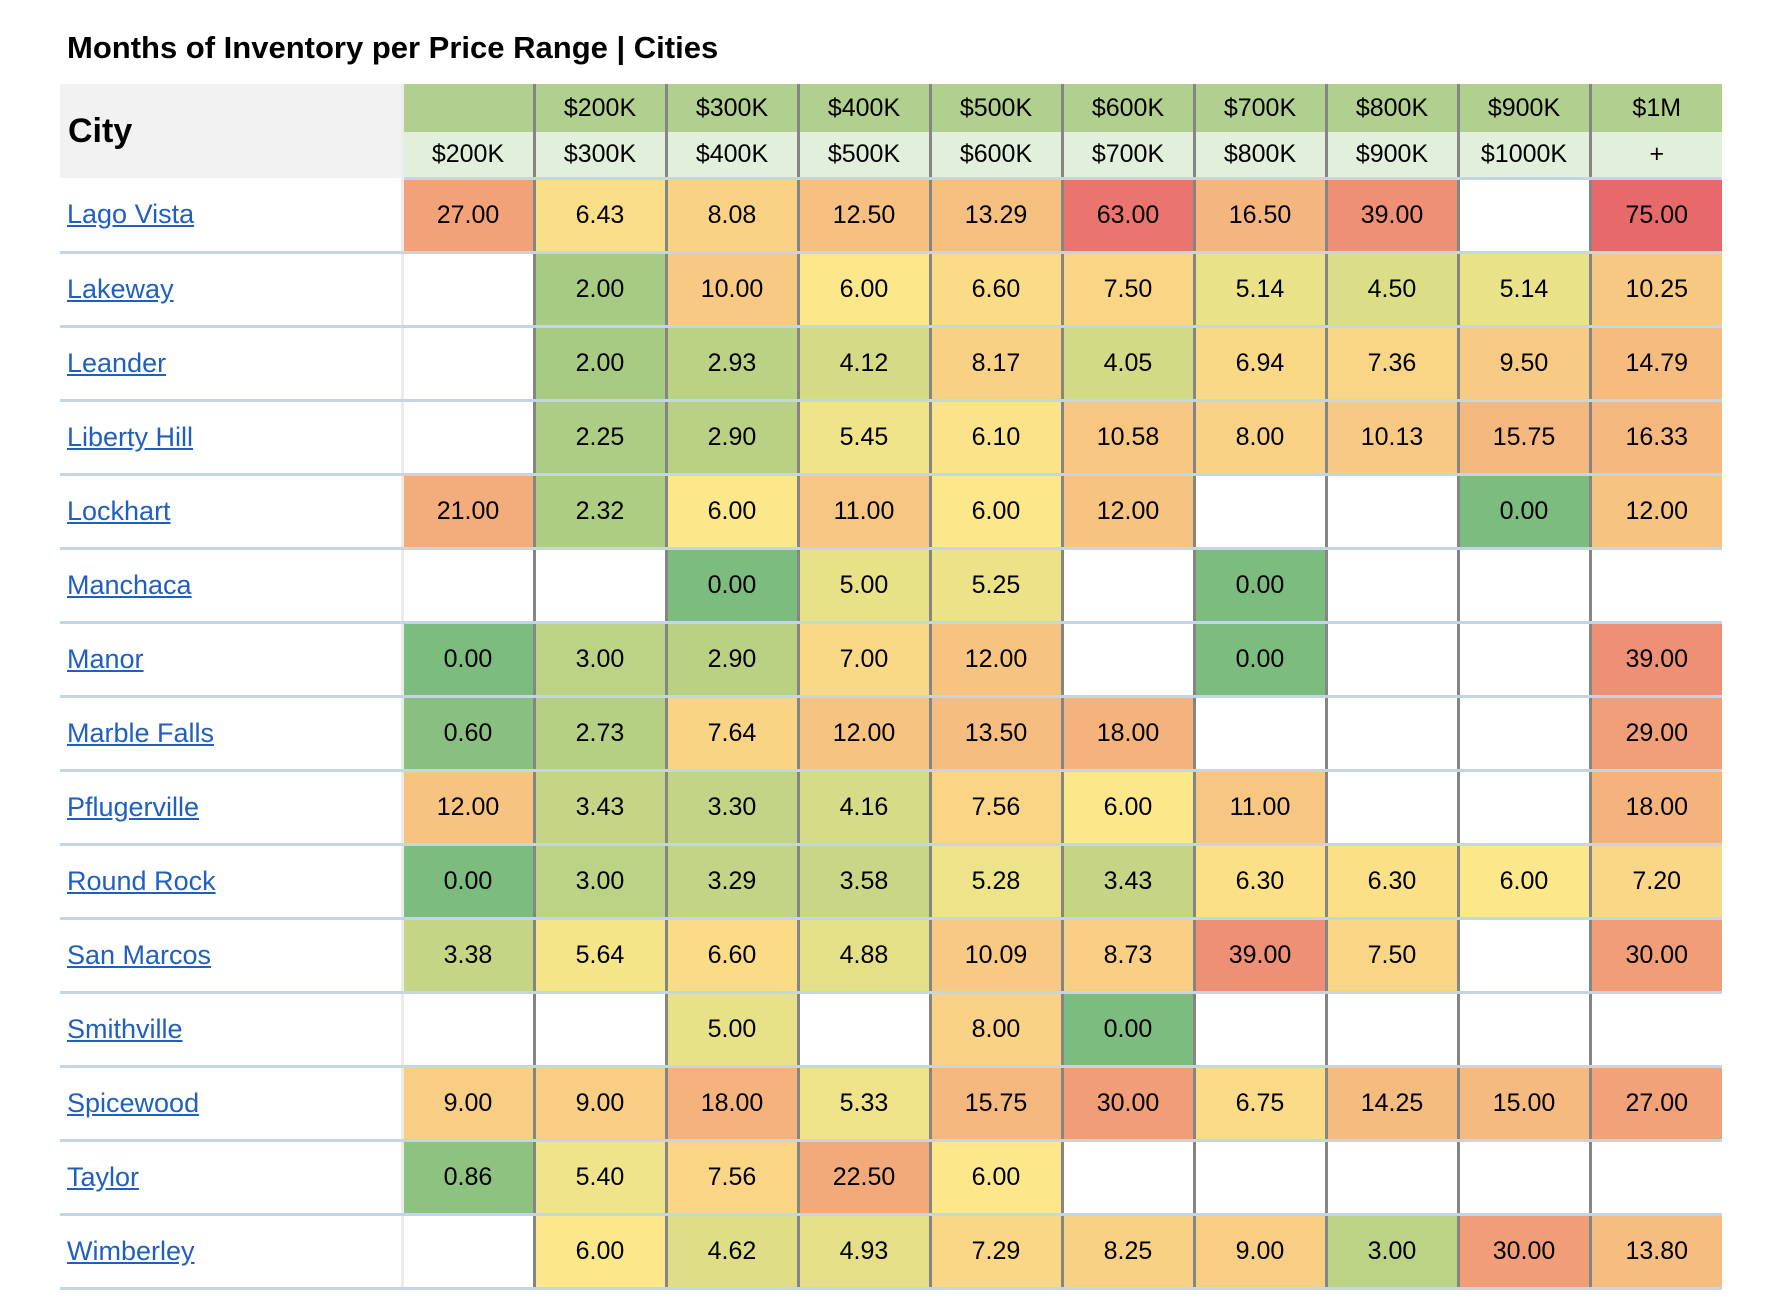  I want to click on city-cell: Marble Falls, so click(232, 734).